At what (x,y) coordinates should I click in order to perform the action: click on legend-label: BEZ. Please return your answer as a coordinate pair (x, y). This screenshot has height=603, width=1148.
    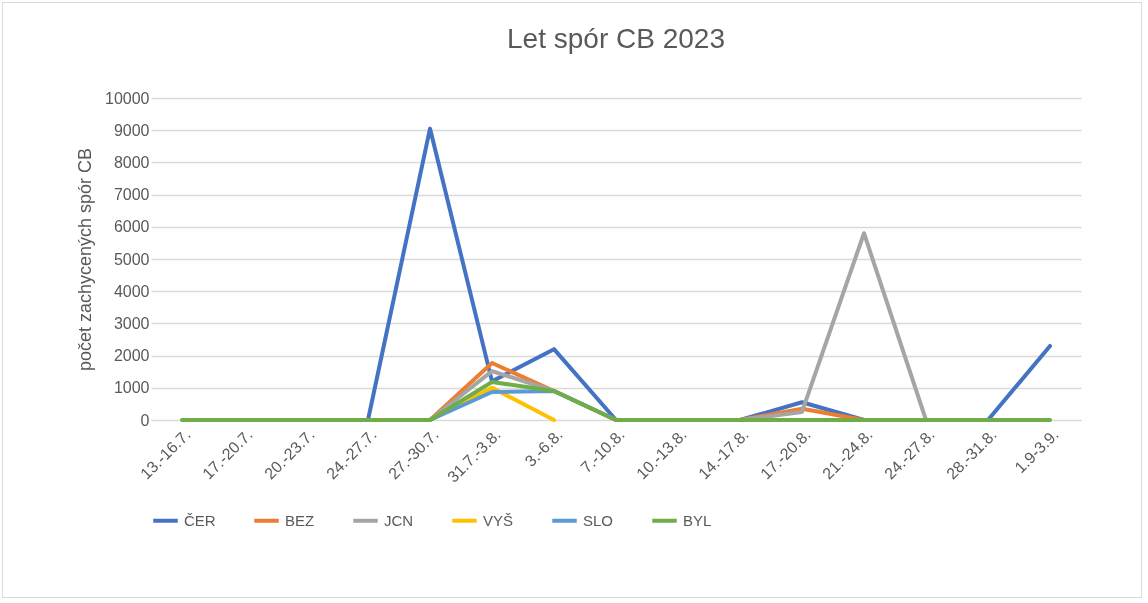
    Looking at the image, I should click on (300, 520).